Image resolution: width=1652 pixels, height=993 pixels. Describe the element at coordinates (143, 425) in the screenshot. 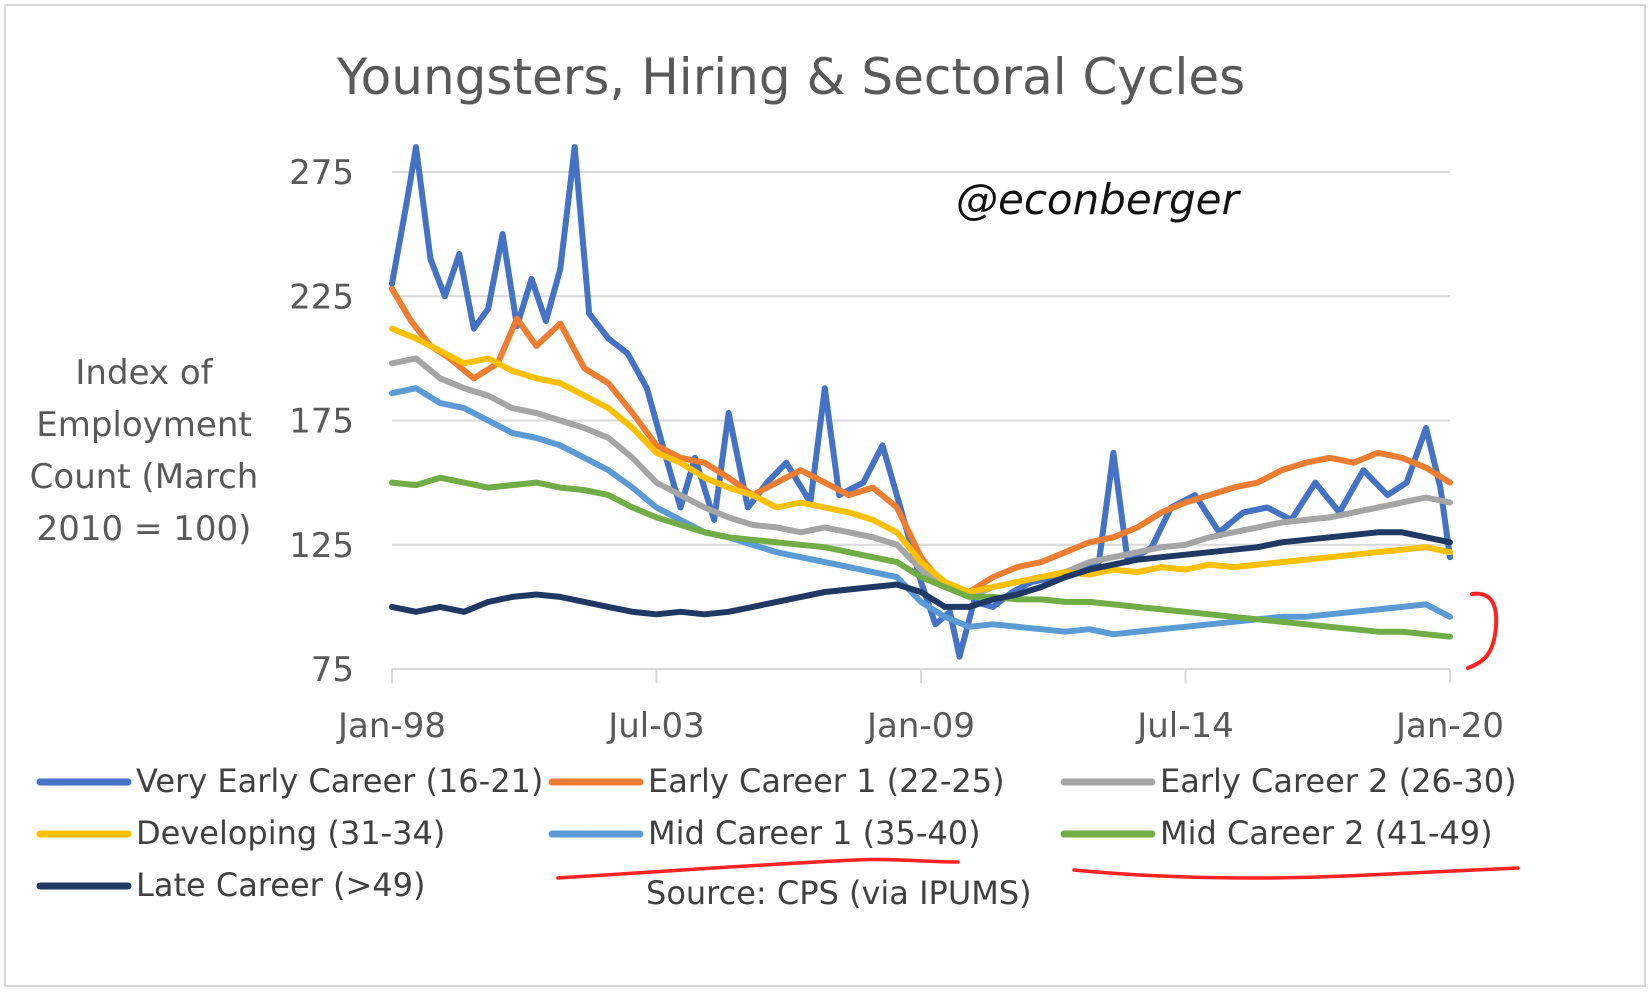

I see `y-axis-label-line: Employment` at that location.